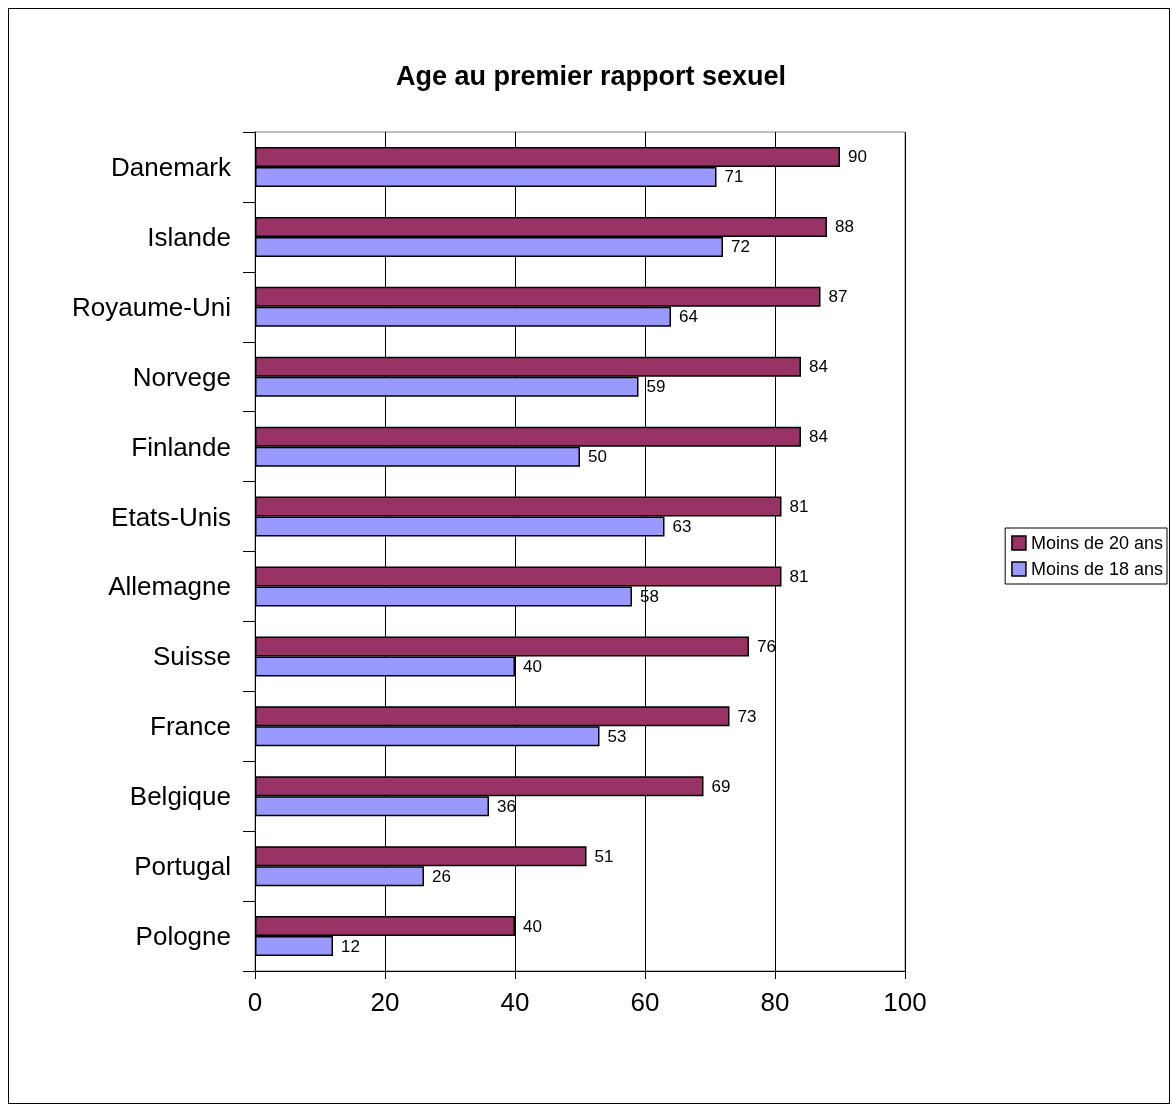 The height and width of the screenshot is (1106, 1172). I want to click on y-tick-label: Allemagne, so click(169, 586).